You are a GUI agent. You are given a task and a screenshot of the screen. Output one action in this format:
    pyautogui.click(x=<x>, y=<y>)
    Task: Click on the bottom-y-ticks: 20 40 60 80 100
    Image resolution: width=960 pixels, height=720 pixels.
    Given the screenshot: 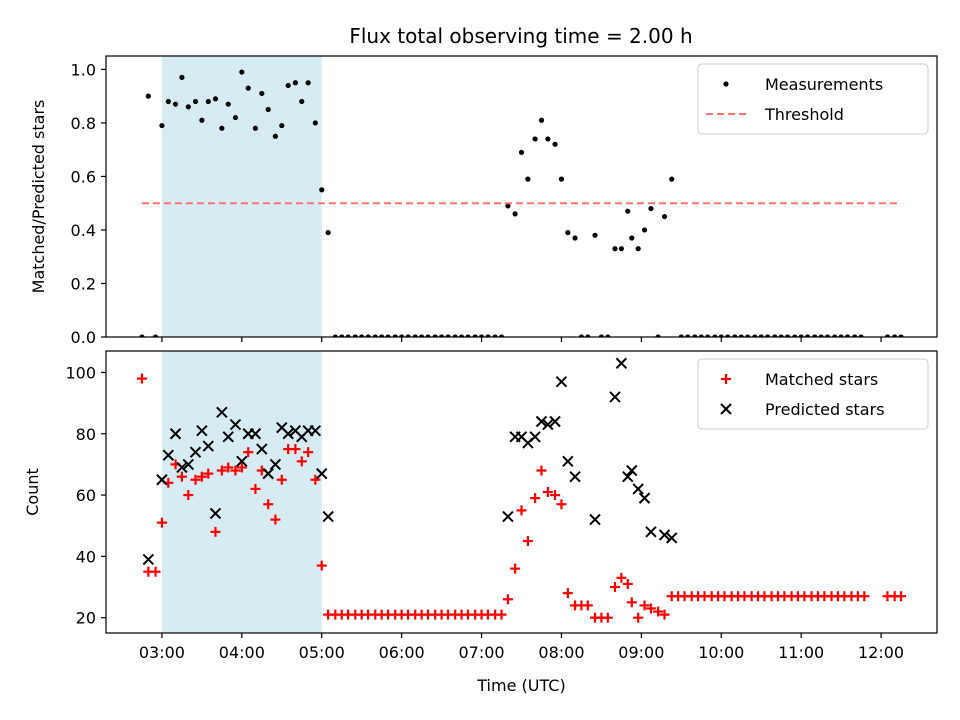 What is the action you would take?
    pyautogui.click(x=85, y=495)
    